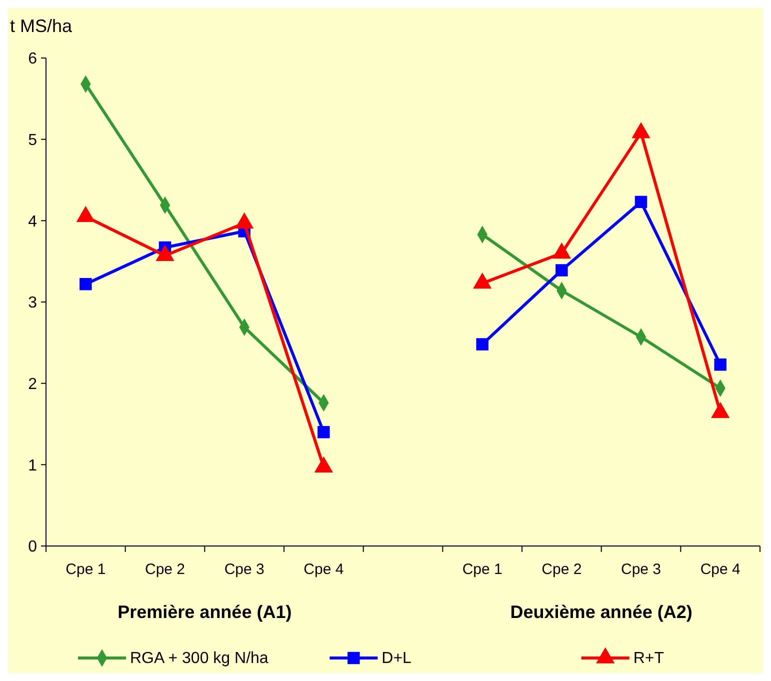 Image resolution: width=771 pixels, height=681 pixels. I want to click on y-tick-label: 5, so click(33, 140).